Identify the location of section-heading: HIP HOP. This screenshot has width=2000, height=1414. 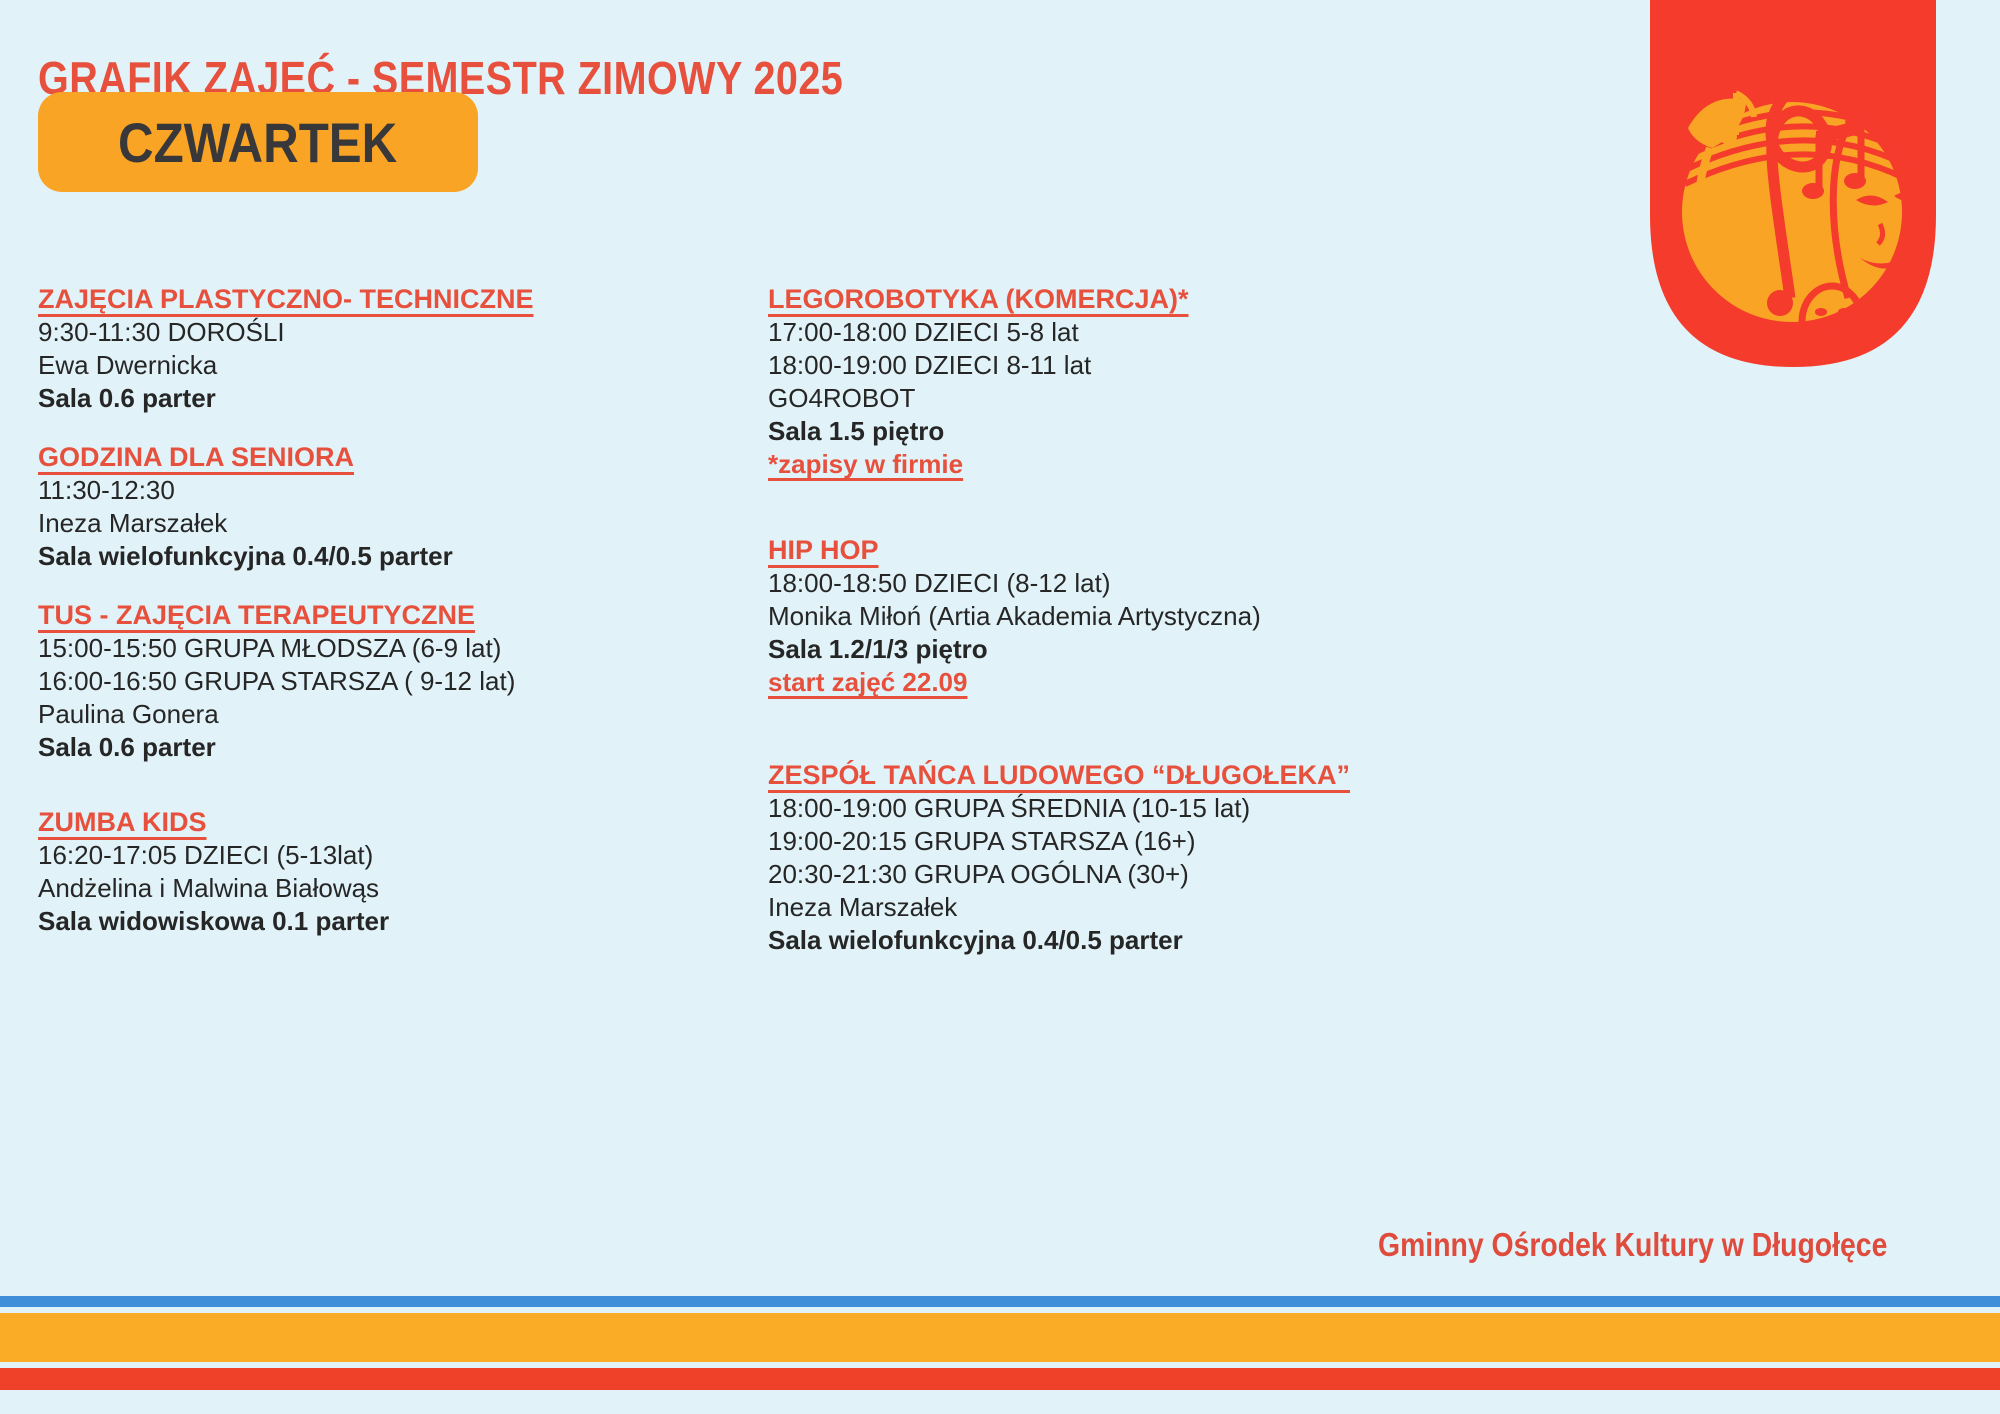
(823, 550).